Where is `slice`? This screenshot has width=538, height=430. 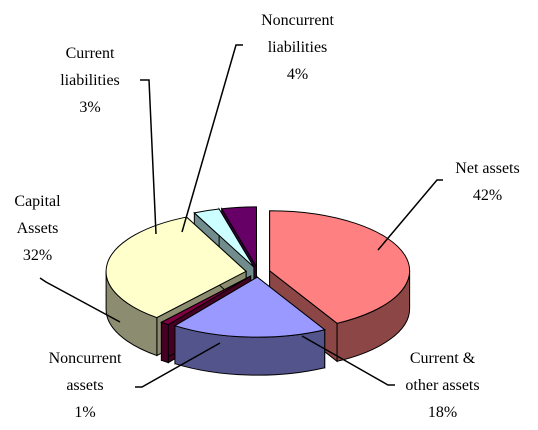 slice is located at coordinates (249, 326).